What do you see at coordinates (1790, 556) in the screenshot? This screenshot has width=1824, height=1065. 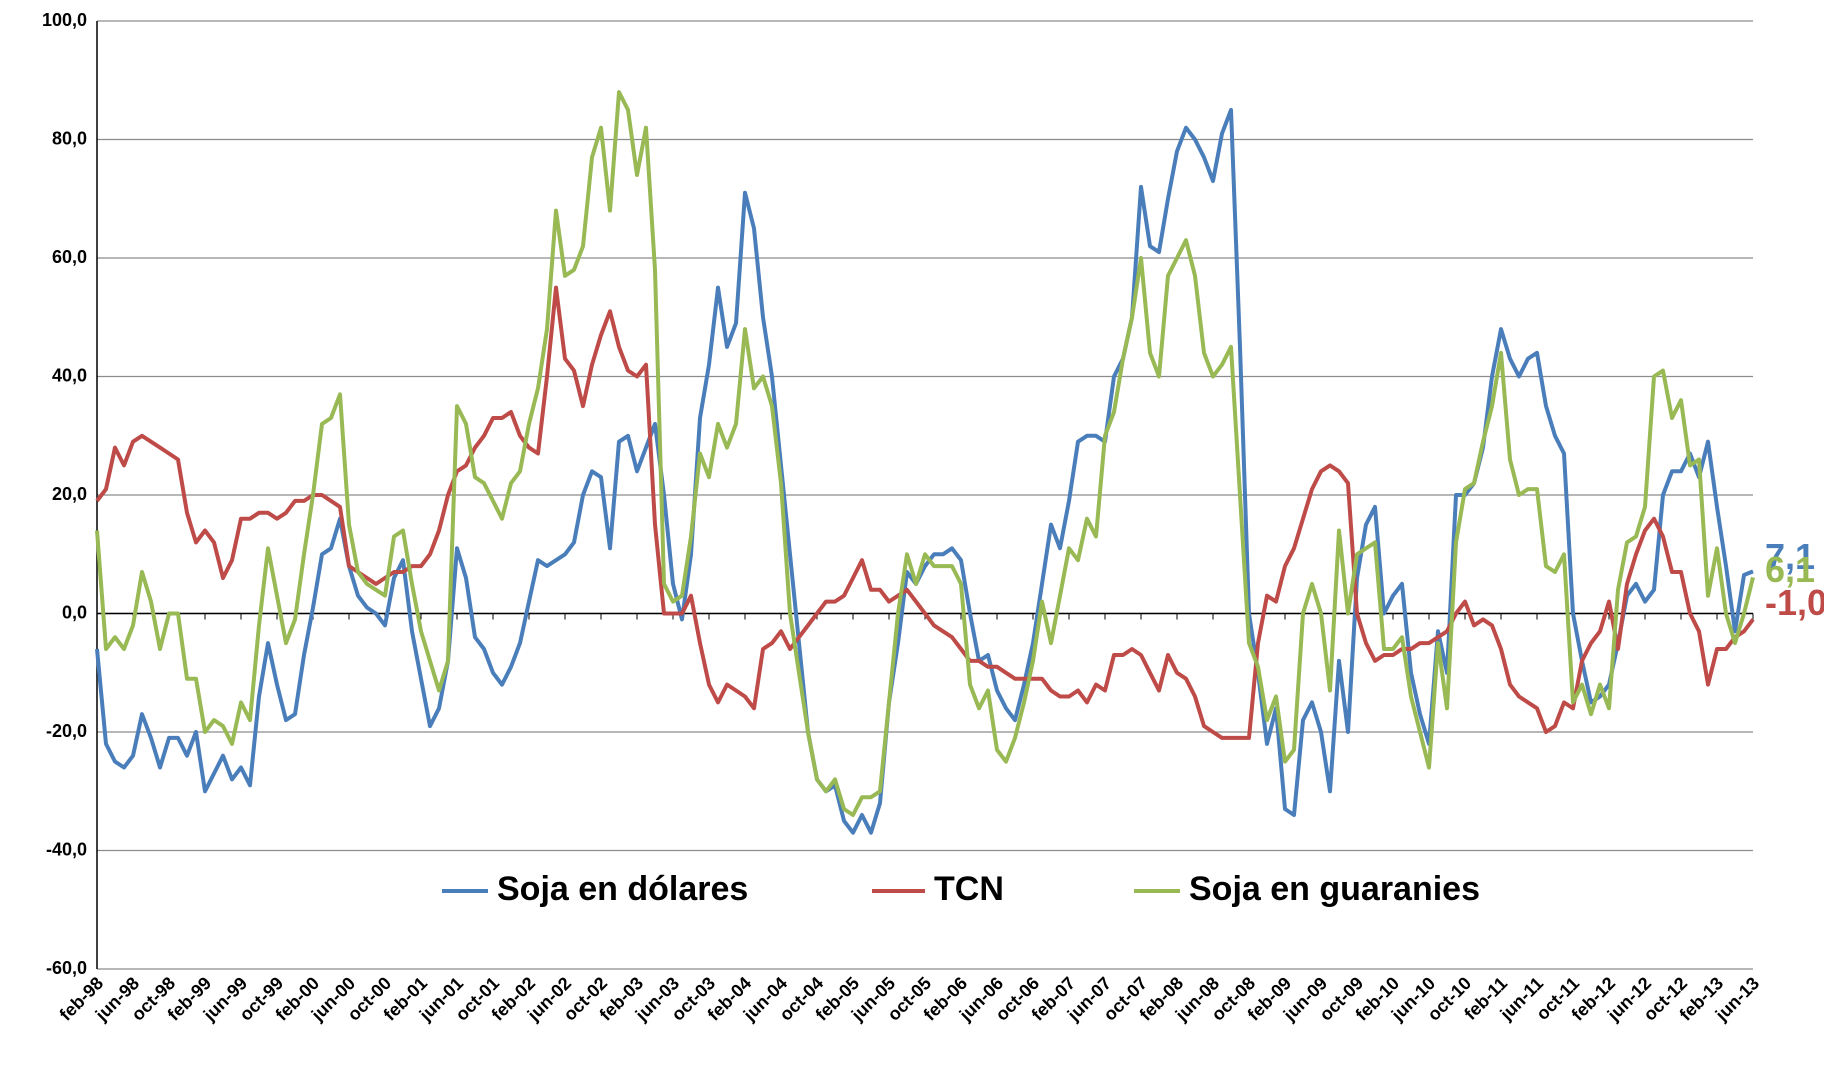 I see `value-label: 7,1` at bounding box center [1790, 556].